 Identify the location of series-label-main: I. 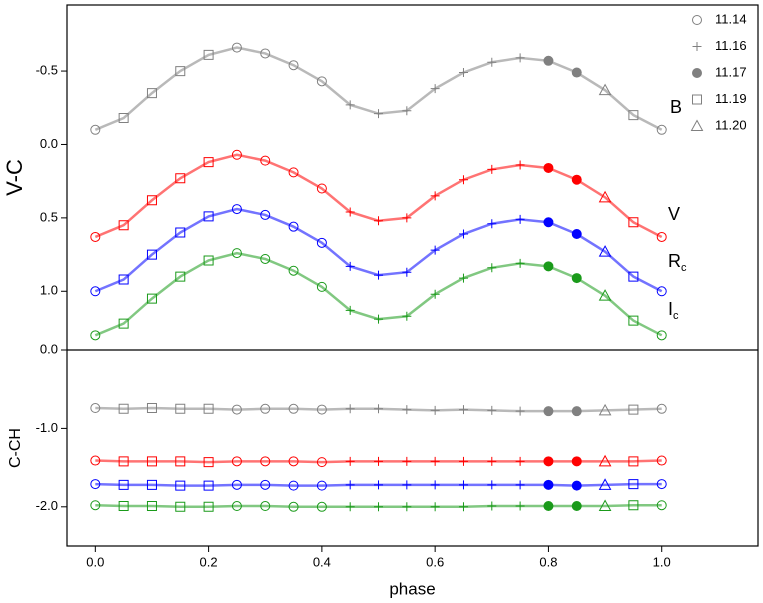
(670, 309).